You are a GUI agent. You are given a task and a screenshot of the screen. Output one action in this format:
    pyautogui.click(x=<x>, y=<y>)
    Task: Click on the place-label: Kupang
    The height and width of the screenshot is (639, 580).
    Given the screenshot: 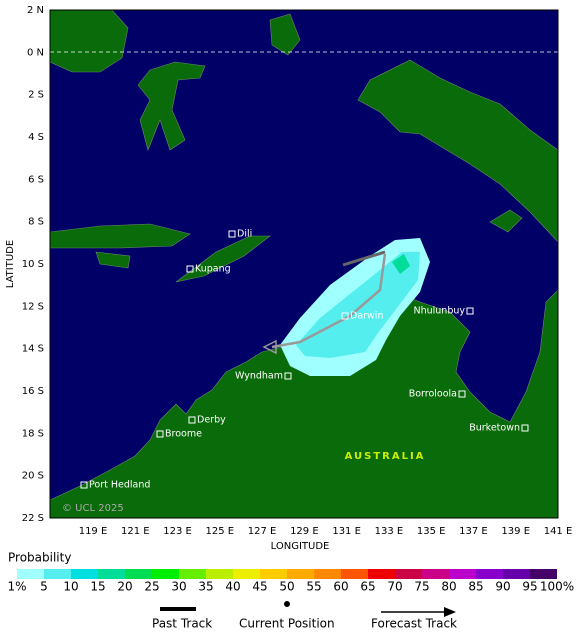 What is the action you would take?
    pyautogui.click(x=213, y=269)
    